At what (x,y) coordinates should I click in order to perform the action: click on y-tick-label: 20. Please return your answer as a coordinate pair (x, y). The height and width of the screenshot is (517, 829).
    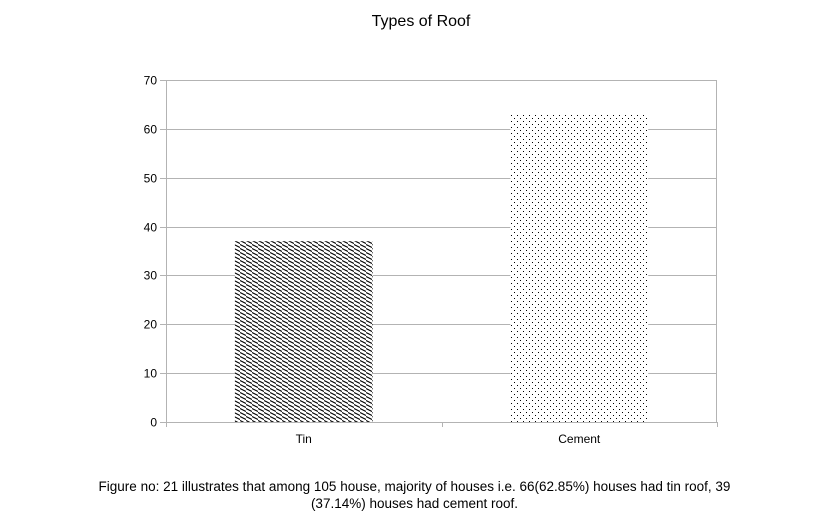
    Looking at the image, I should click on (151, 325).